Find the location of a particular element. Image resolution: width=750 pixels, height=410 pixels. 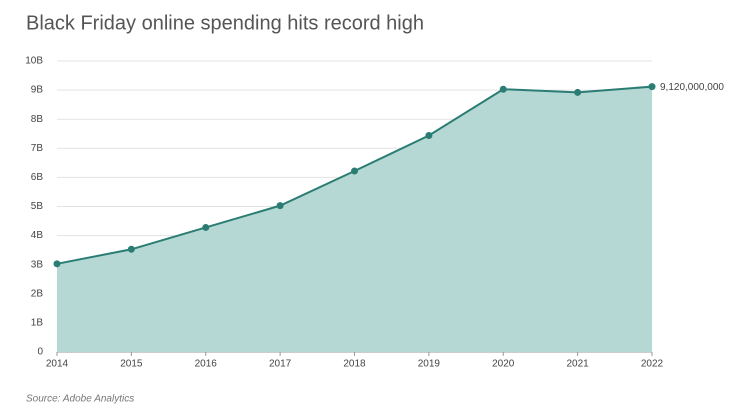

x-tick-label: 2015 is located at coordinates (131, 364).